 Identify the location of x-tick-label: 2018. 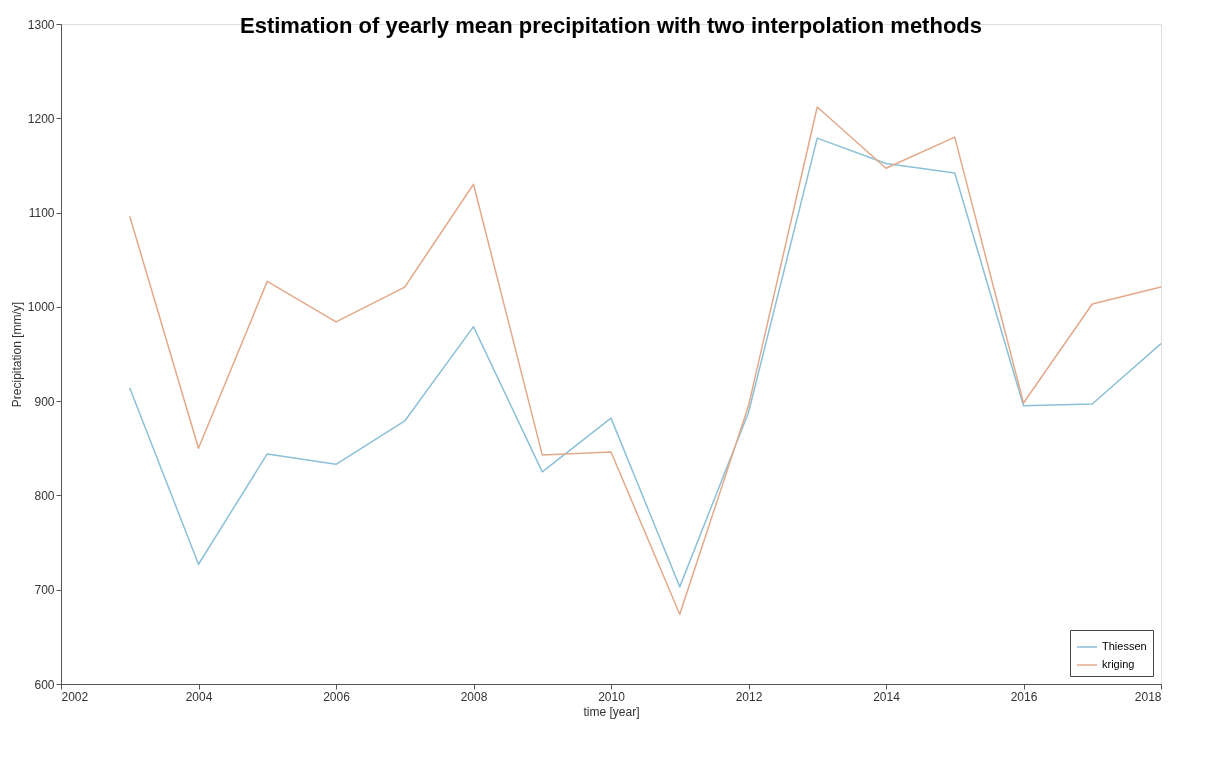
(1148, 696).